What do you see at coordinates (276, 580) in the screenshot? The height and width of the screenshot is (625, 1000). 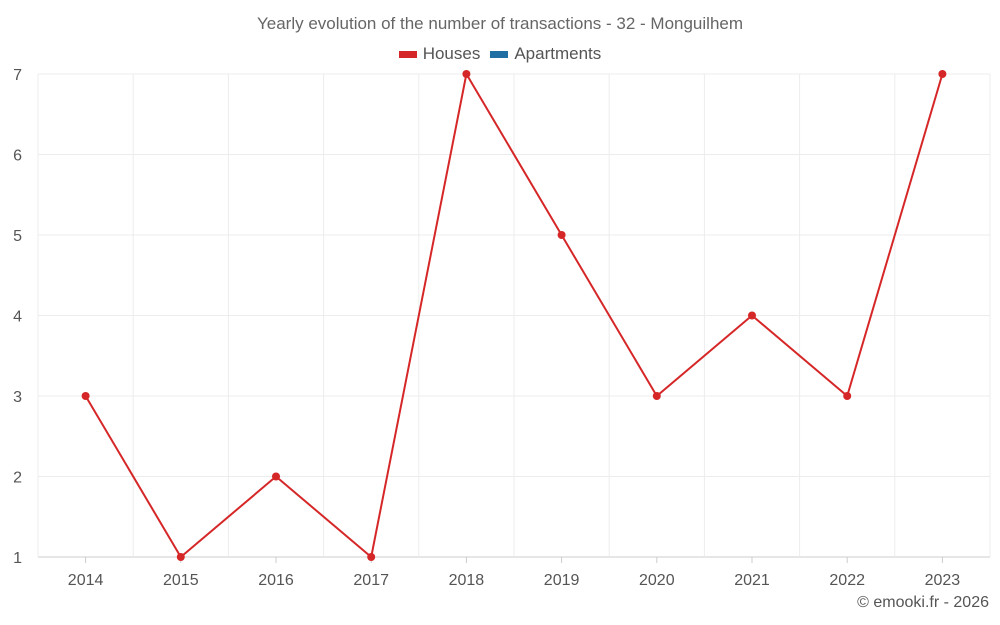 I see `x-tick-label: 2016` at bounding box center [276, 580].